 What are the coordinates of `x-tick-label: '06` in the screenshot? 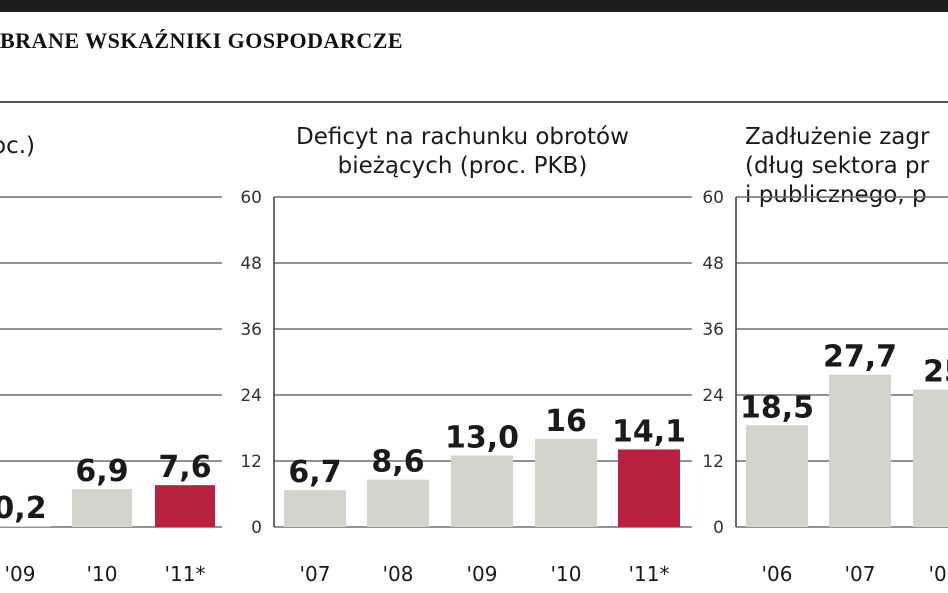 It's located at (777, 574).